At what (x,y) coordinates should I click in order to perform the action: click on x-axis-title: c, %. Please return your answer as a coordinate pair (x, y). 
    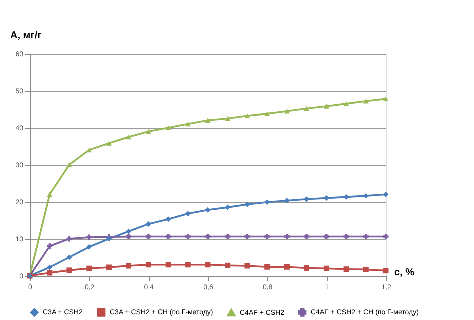
    Looking at the image, I should click on (404, 273).